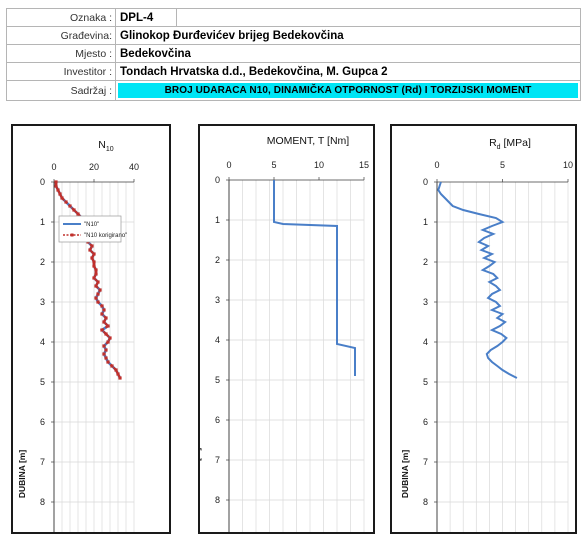  Describe the element at coordinates (568, 165) in the screenshot. I see `x-tick-label: 10` at that location.